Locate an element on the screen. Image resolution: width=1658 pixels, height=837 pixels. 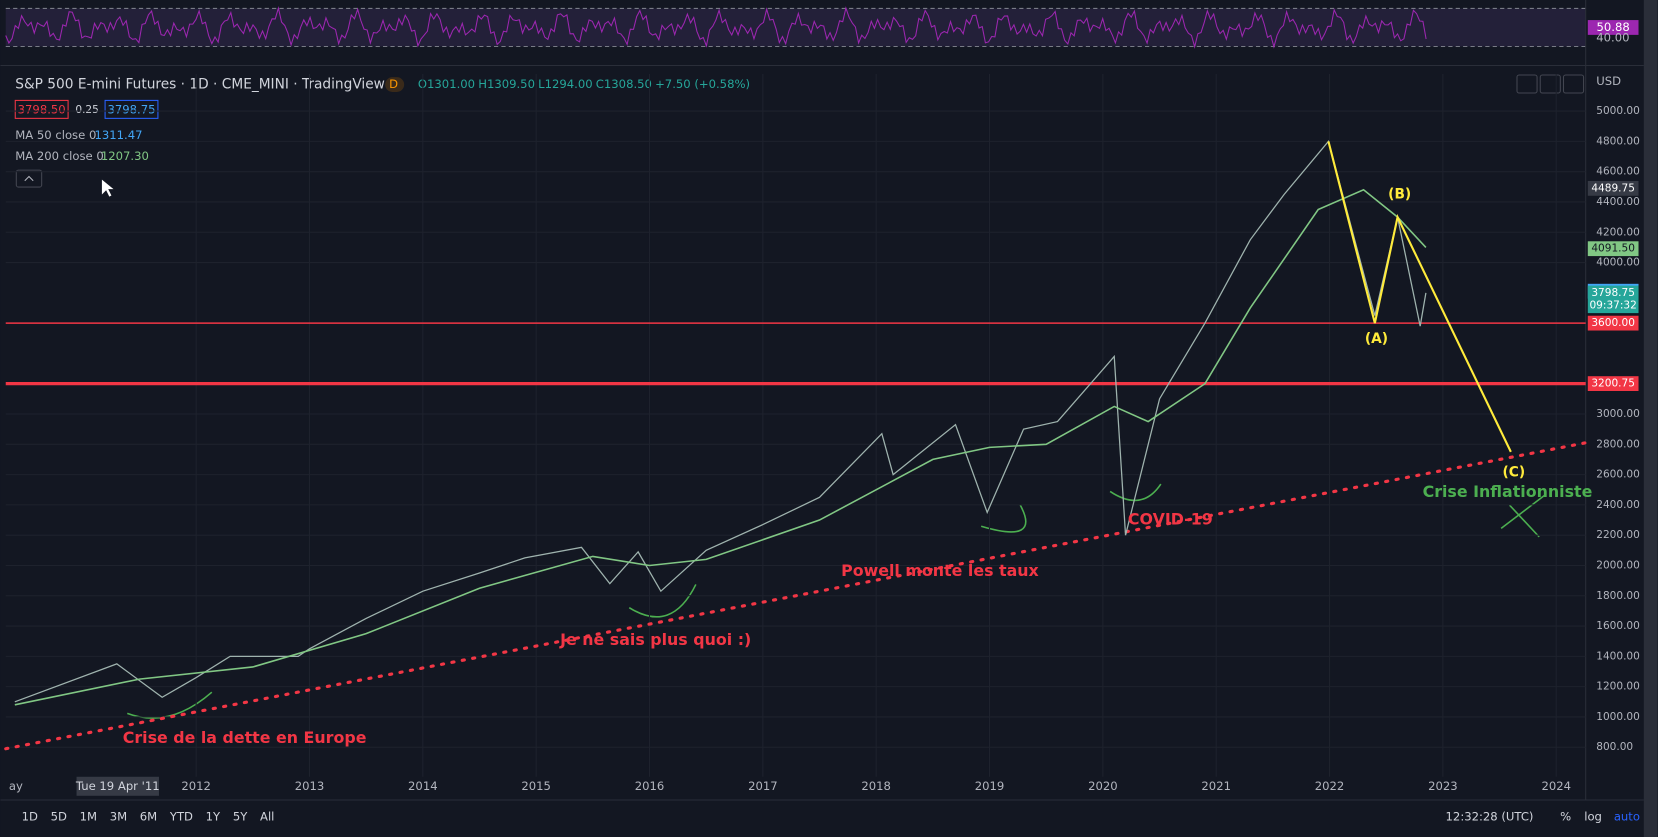
sell-box is located at coordinates (41, 109).